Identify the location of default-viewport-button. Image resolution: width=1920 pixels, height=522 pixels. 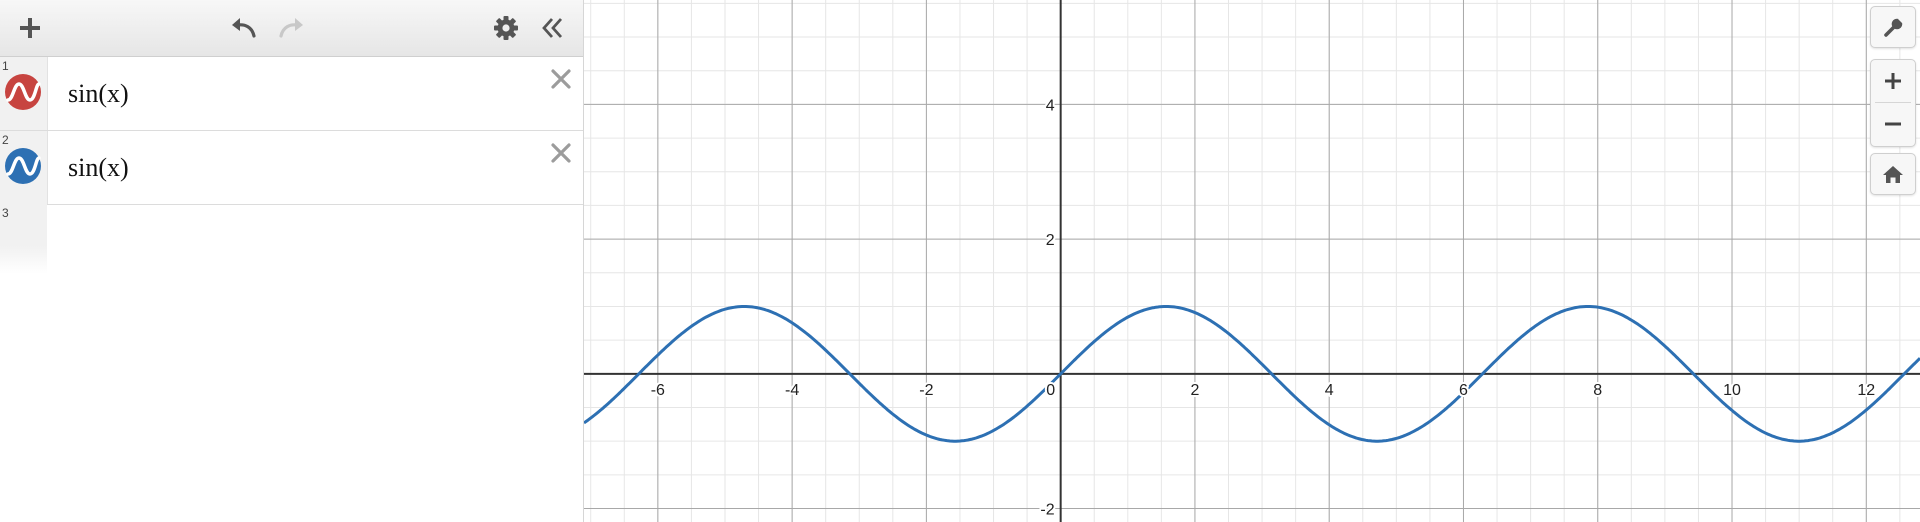
(1893, 174).